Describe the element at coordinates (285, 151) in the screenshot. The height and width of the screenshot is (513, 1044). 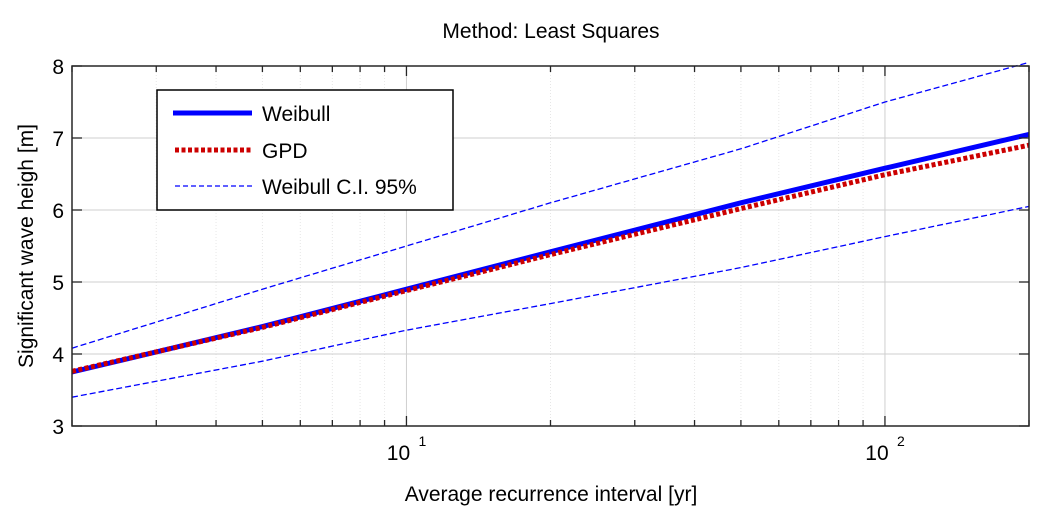
I see `legend-label-gpd: GPD` at that location.